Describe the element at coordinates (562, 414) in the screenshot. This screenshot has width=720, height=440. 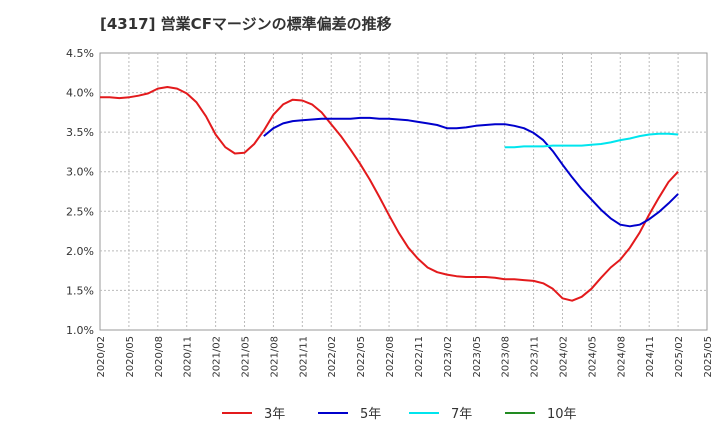
I see `legend-label: 10年` at that location.